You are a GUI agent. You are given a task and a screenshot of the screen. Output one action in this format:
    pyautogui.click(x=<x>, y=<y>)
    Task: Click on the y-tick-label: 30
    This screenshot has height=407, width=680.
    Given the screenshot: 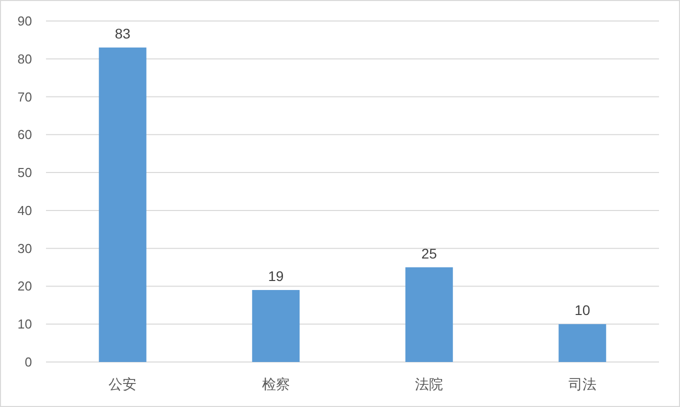 What is the action you would take?
    pyautogui.click(x=25, y=248)
    